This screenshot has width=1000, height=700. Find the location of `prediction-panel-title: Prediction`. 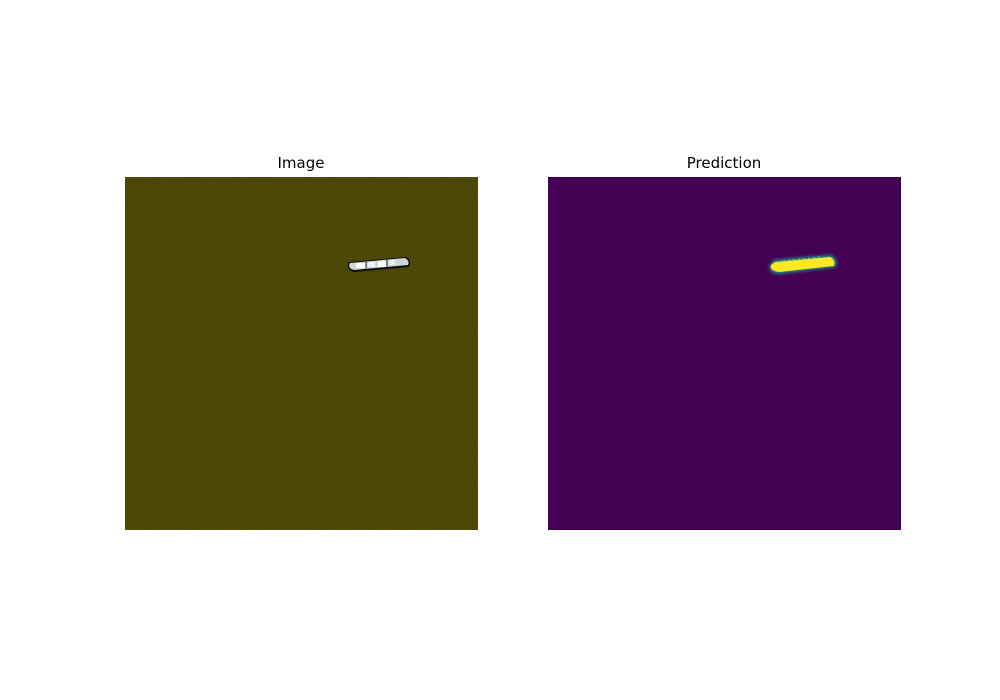

prediction-panel-title: Prediction is located at coordinates (724, 163).